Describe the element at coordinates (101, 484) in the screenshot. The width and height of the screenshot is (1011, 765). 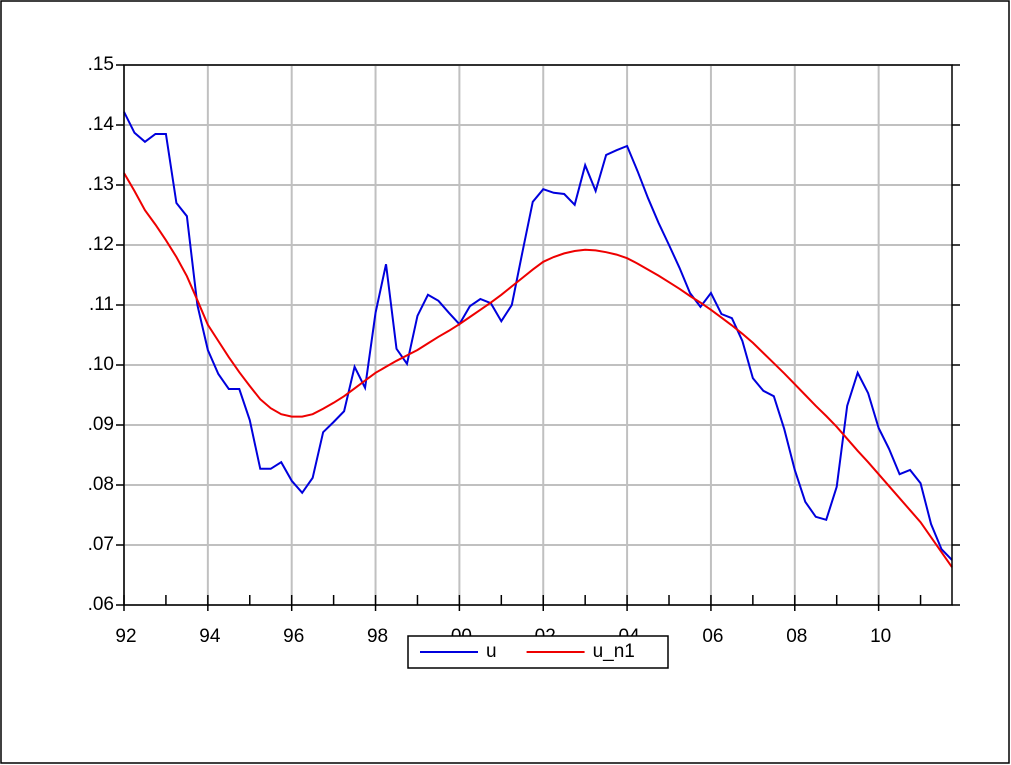
I see `y-tick-label: .08` at that location.